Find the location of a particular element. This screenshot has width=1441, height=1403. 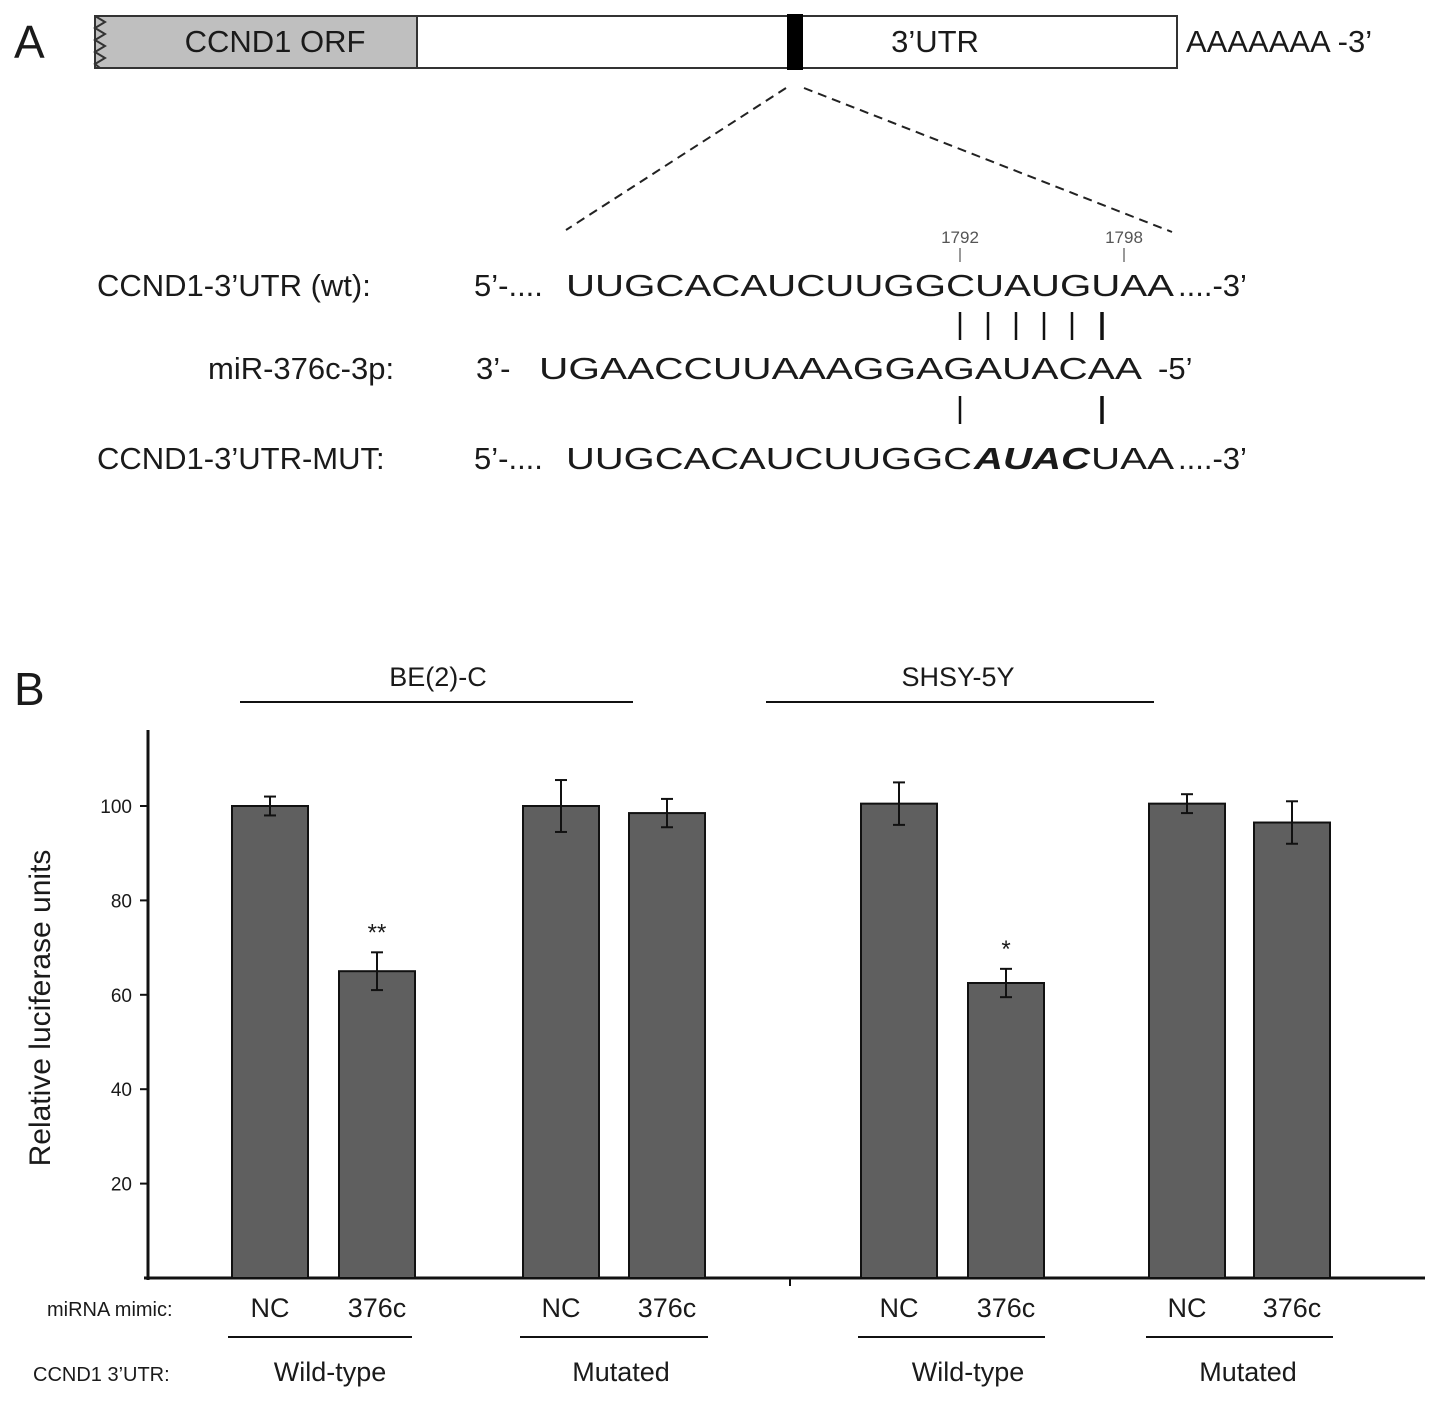

x-category-label-8: 376c is located at coordinates (1292, 1308).